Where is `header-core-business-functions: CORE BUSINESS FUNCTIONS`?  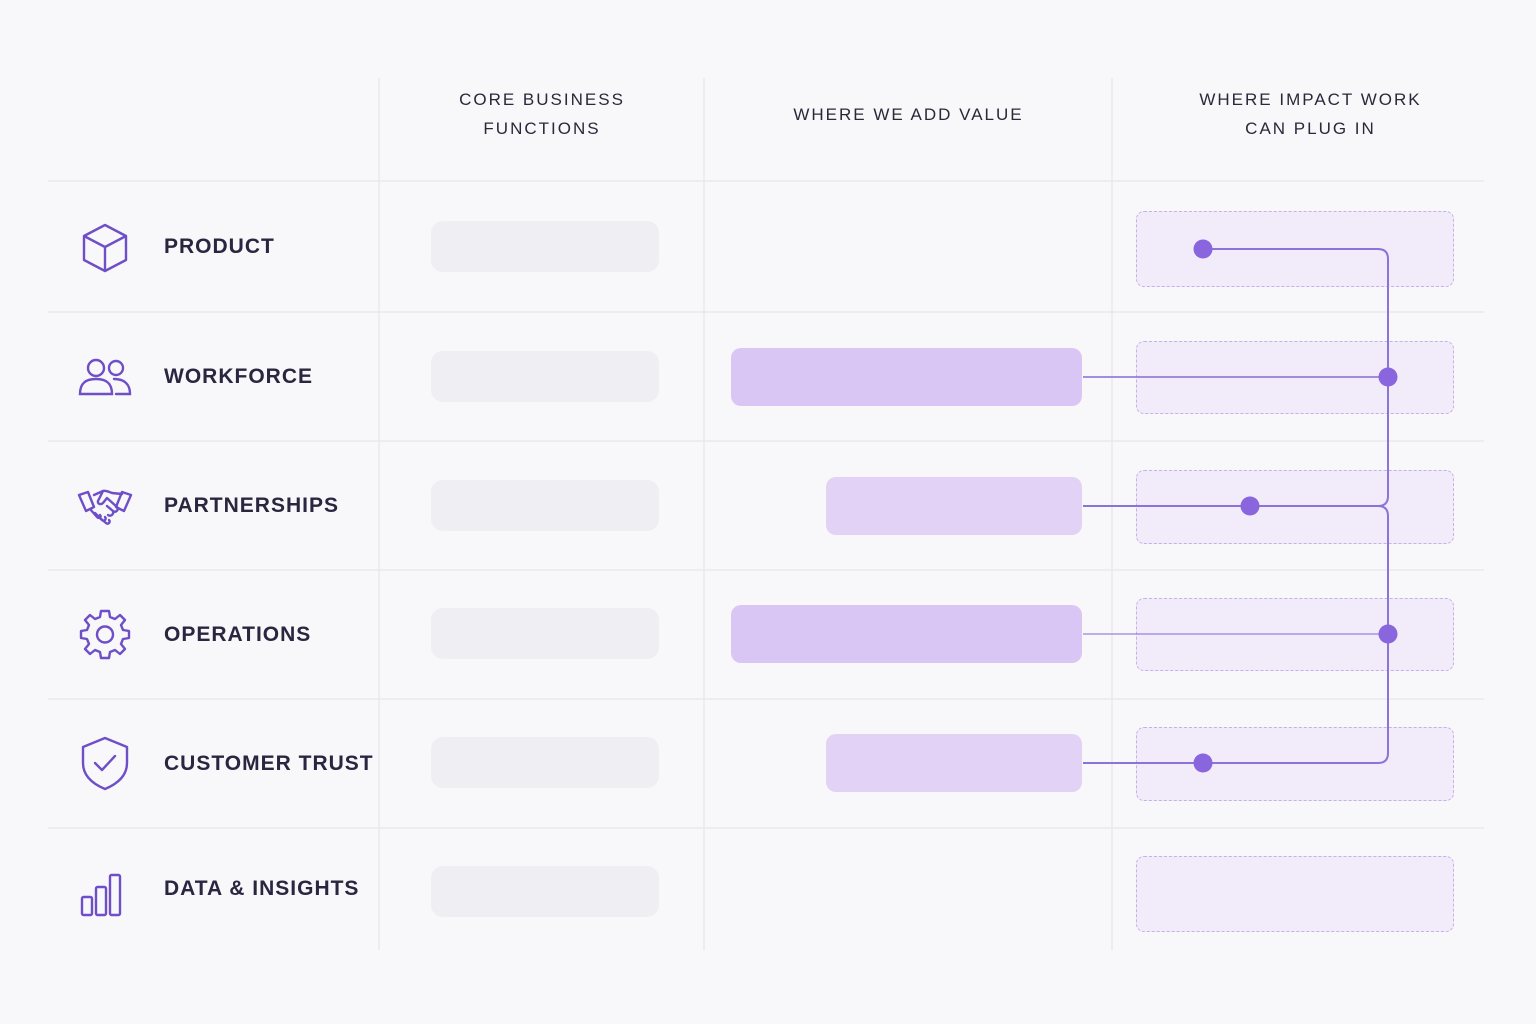
header-core-business-functions: CORE BUSINESS FUNCTIONS is located at coordinates (542, 114).